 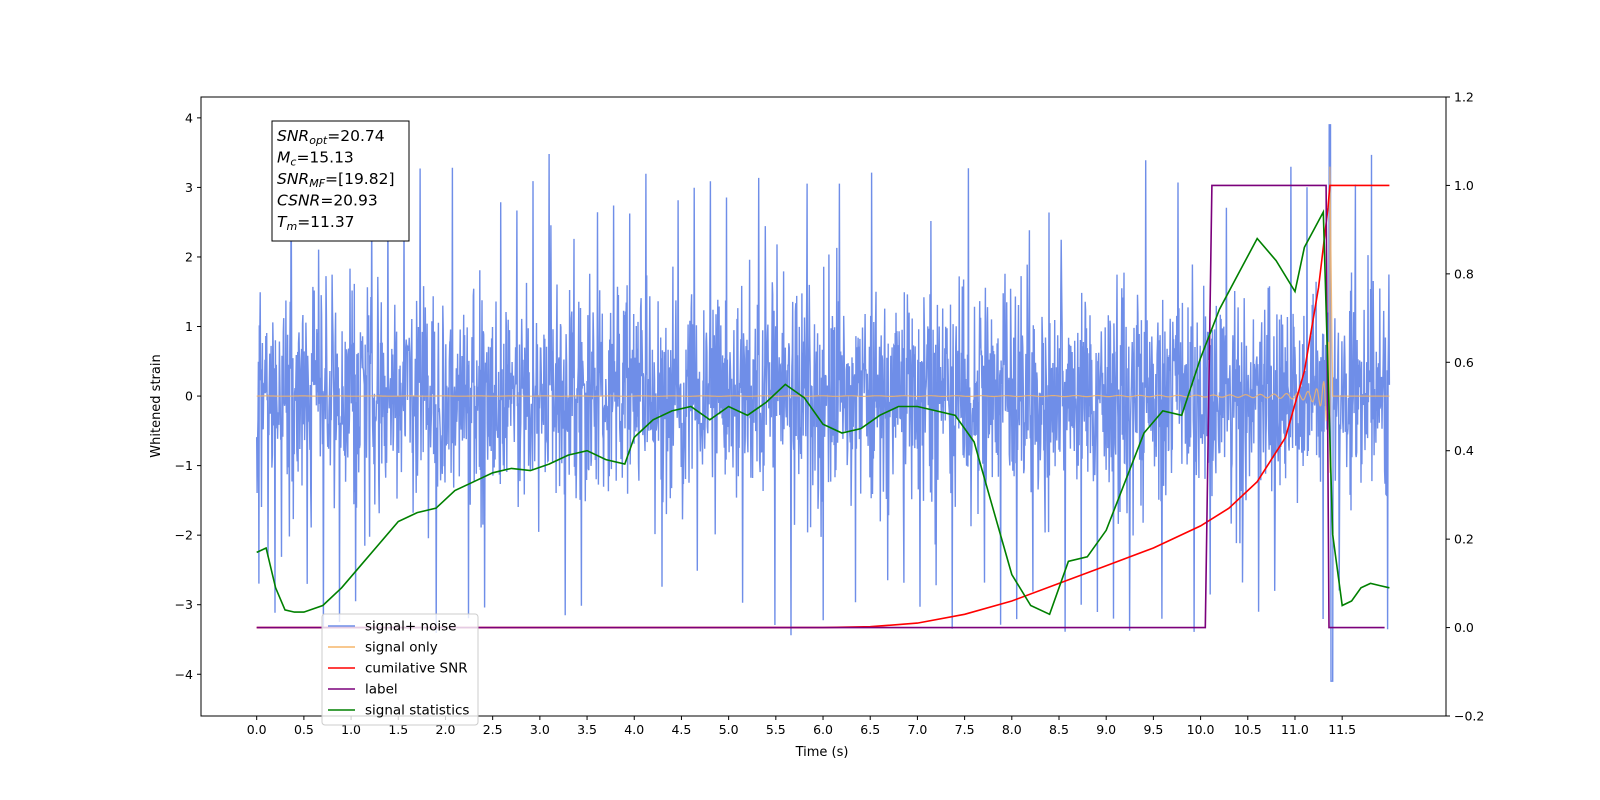 What do you see at coordinates (189, 326) in the screenshot?
I see `y-tick-label: 1` at bounding box center [189, 326].